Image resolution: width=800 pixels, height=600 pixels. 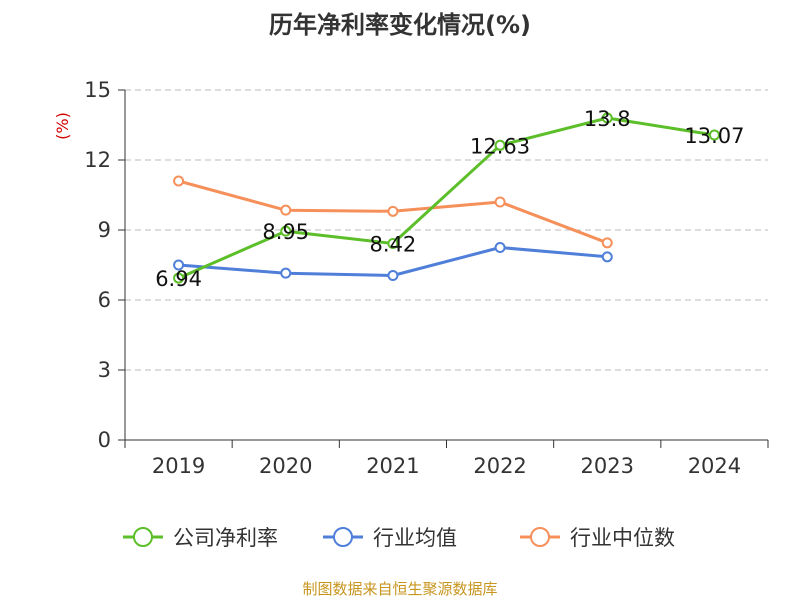 I want to click on point-1-2023, so click(x=607, y=257).